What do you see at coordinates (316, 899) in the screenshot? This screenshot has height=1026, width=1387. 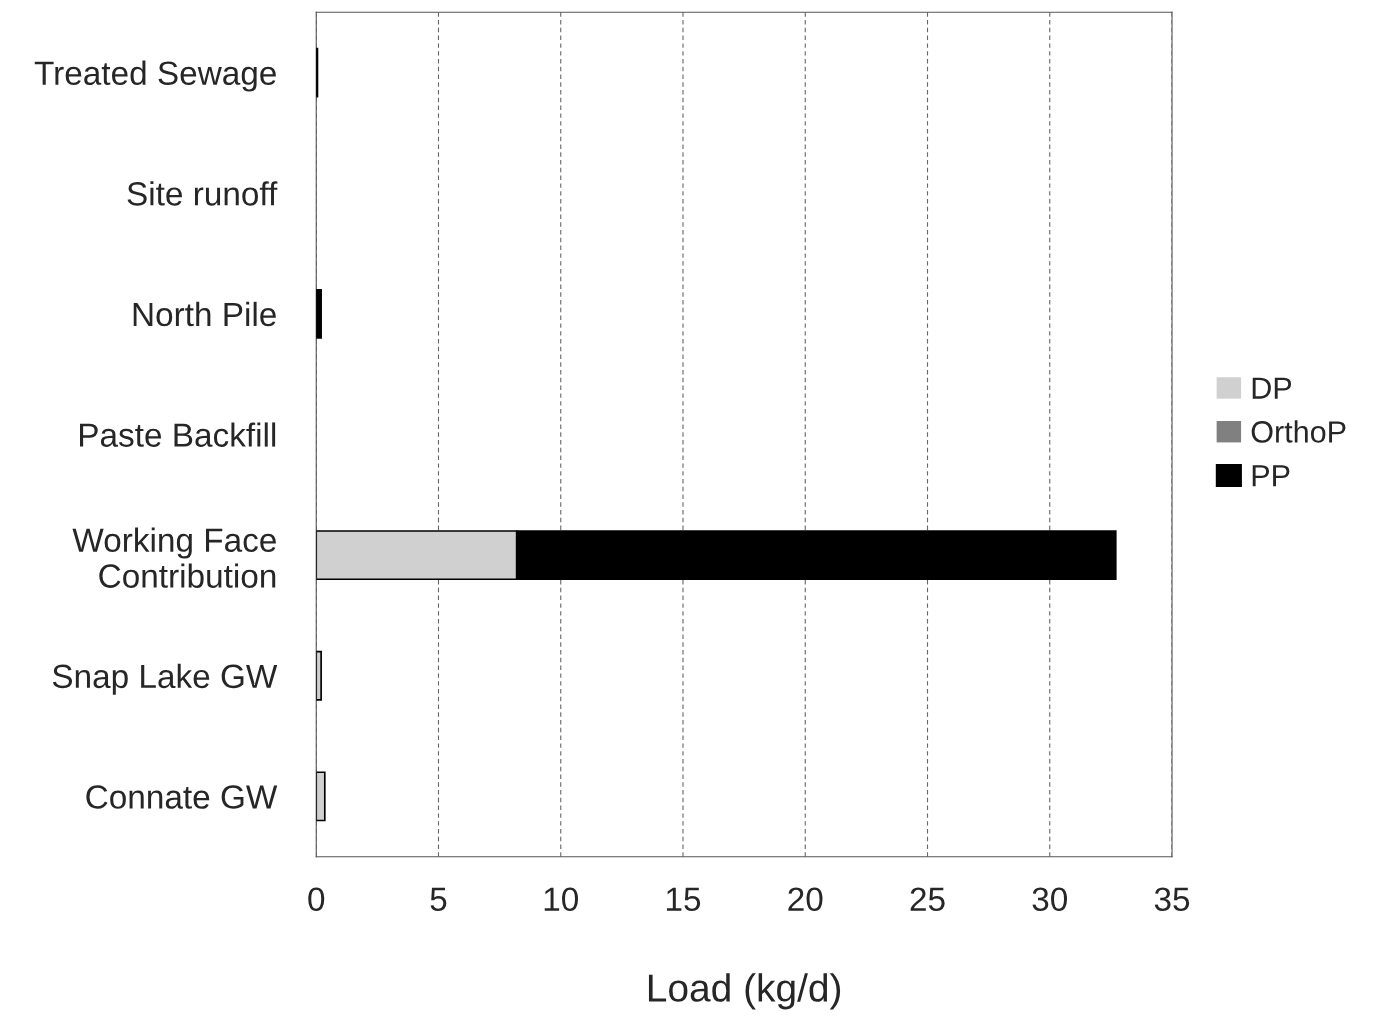 I see `x-tick-label: 0` at bounding box center [316, 899].